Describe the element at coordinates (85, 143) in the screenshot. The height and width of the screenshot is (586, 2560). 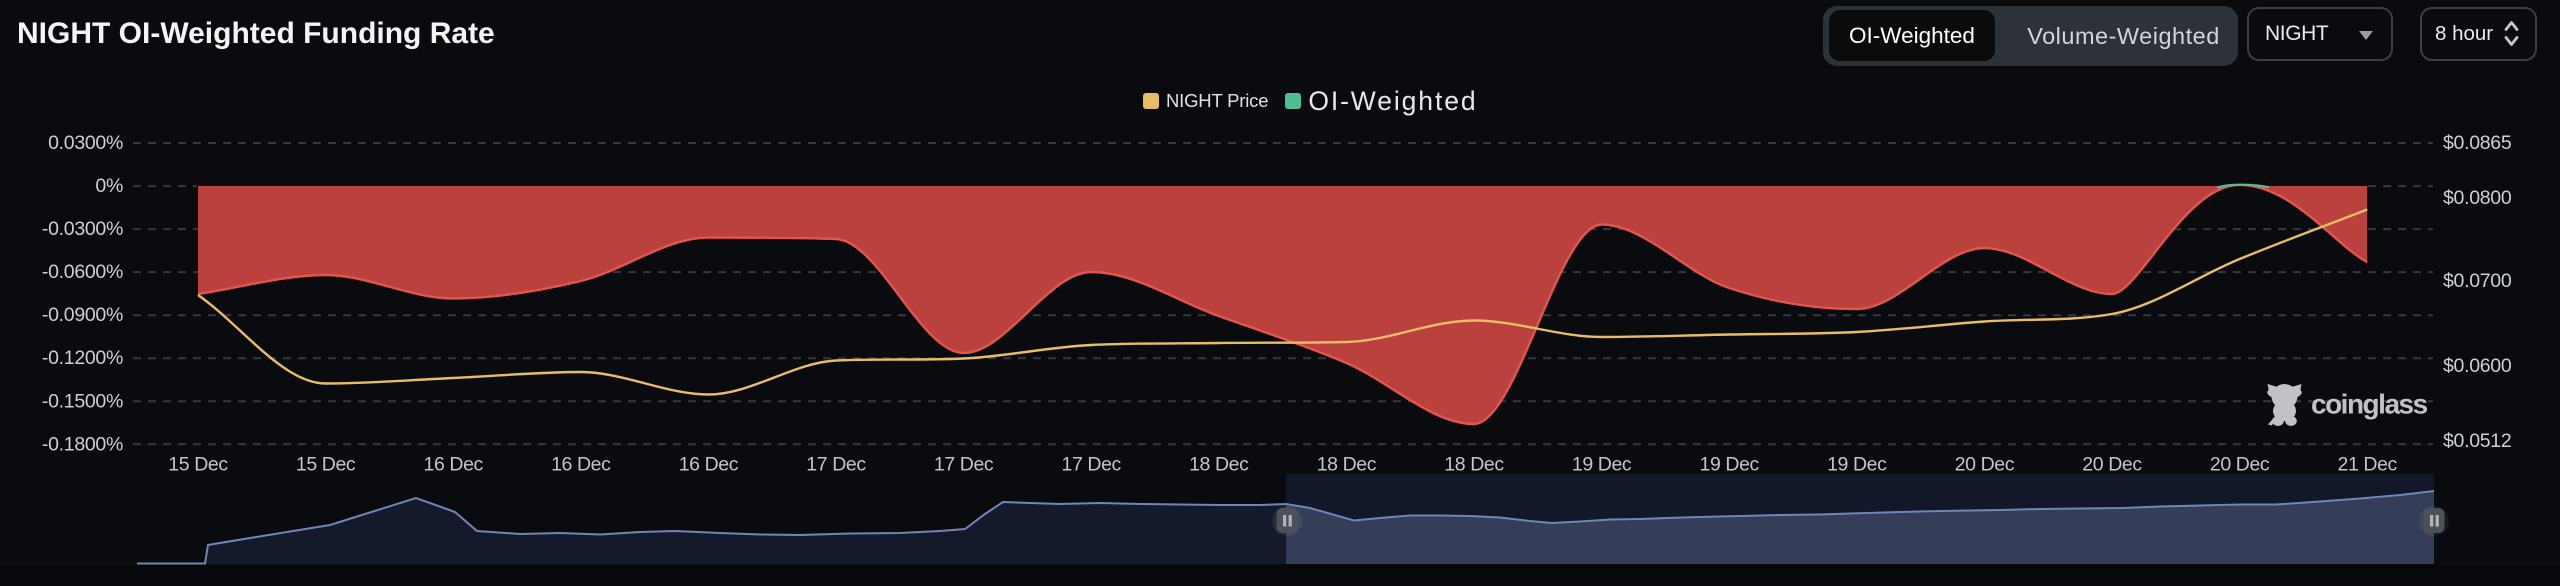
I see `svg-text: 0.0300%` at that location.